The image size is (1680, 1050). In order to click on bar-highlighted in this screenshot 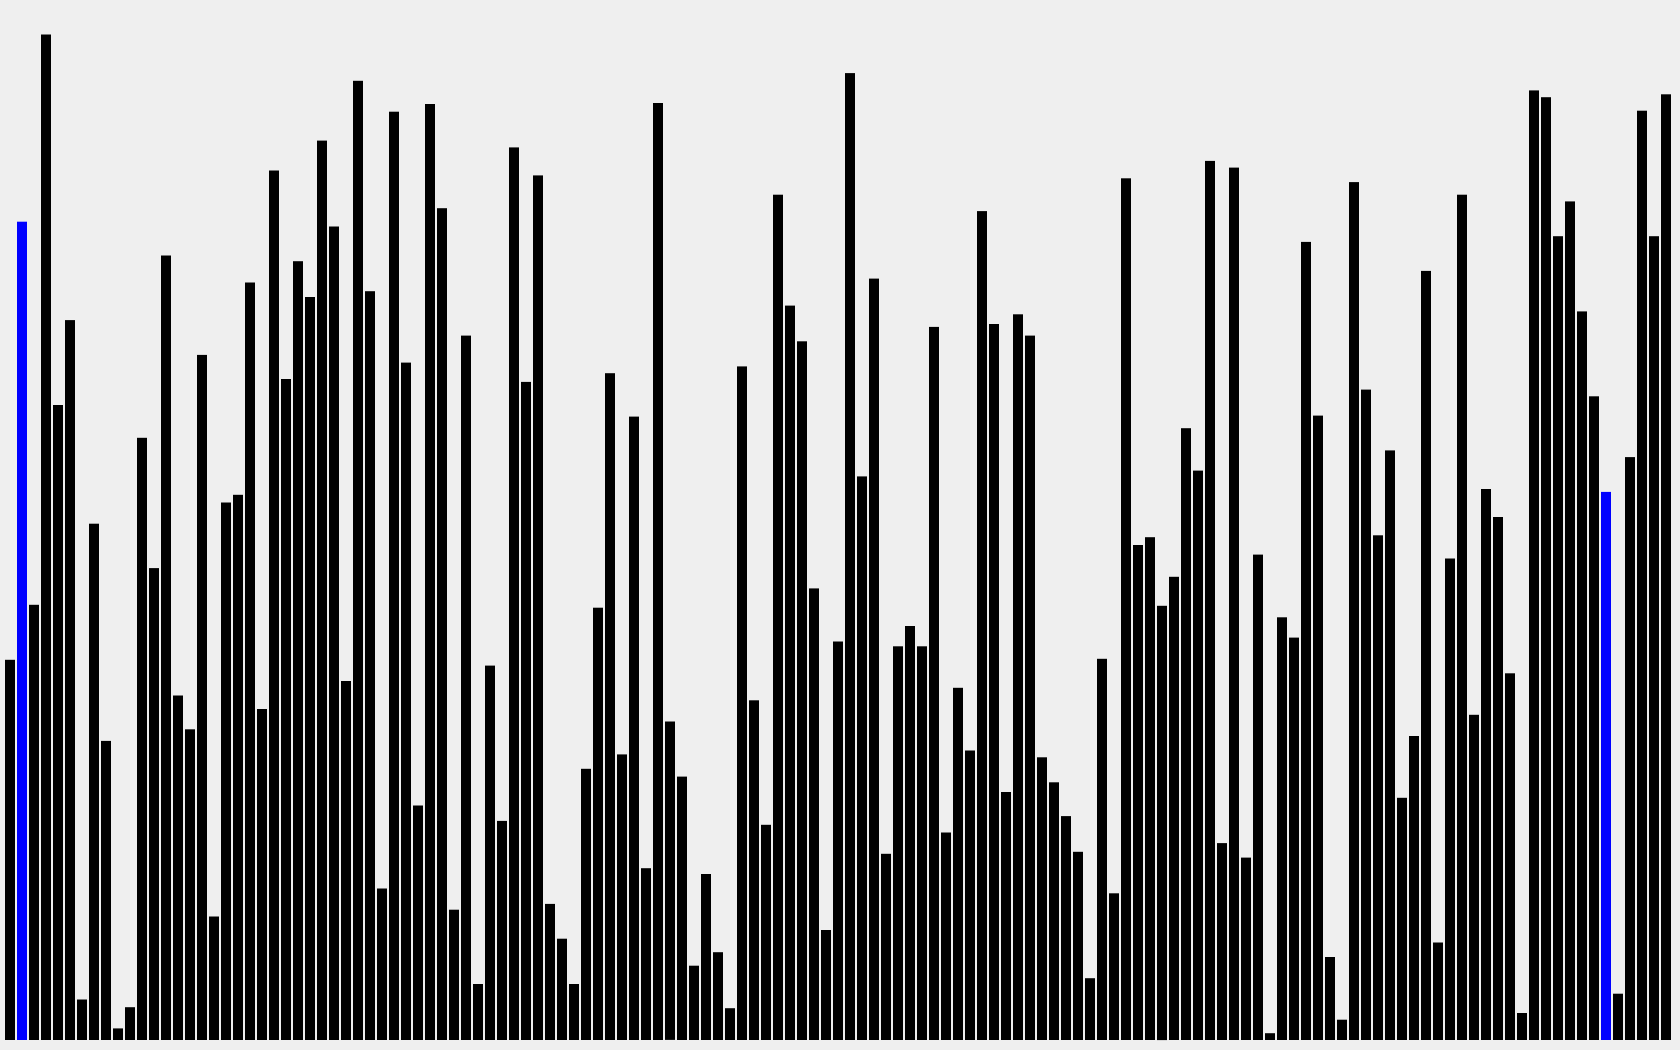, I will do `click(22, 630)`.